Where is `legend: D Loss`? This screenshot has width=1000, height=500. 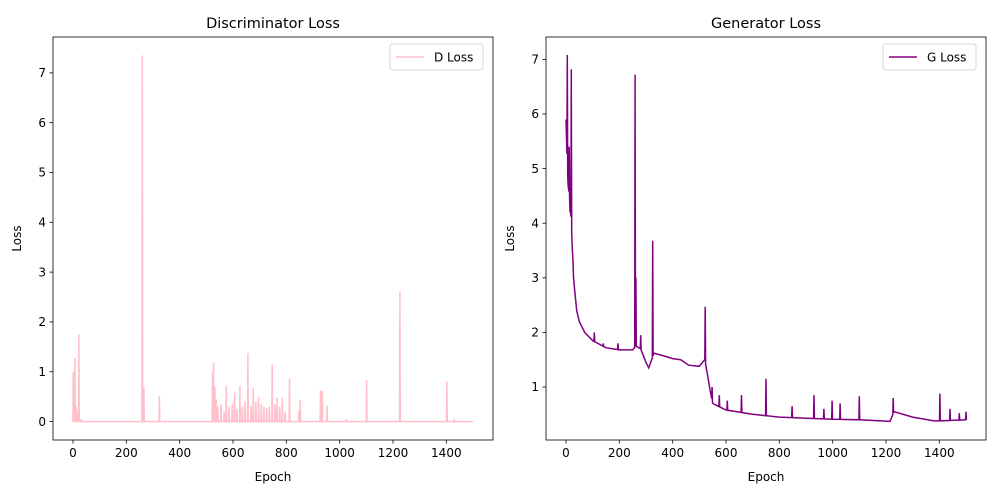 legend: D Loss is located at coordinates (436, 57).